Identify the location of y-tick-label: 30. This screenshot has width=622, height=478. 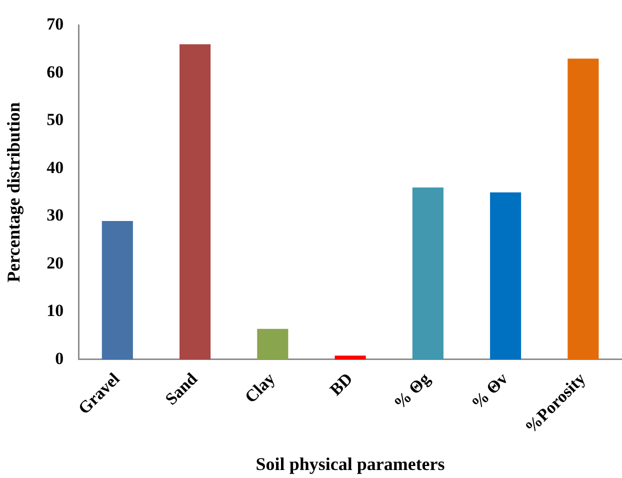
(55, 215).